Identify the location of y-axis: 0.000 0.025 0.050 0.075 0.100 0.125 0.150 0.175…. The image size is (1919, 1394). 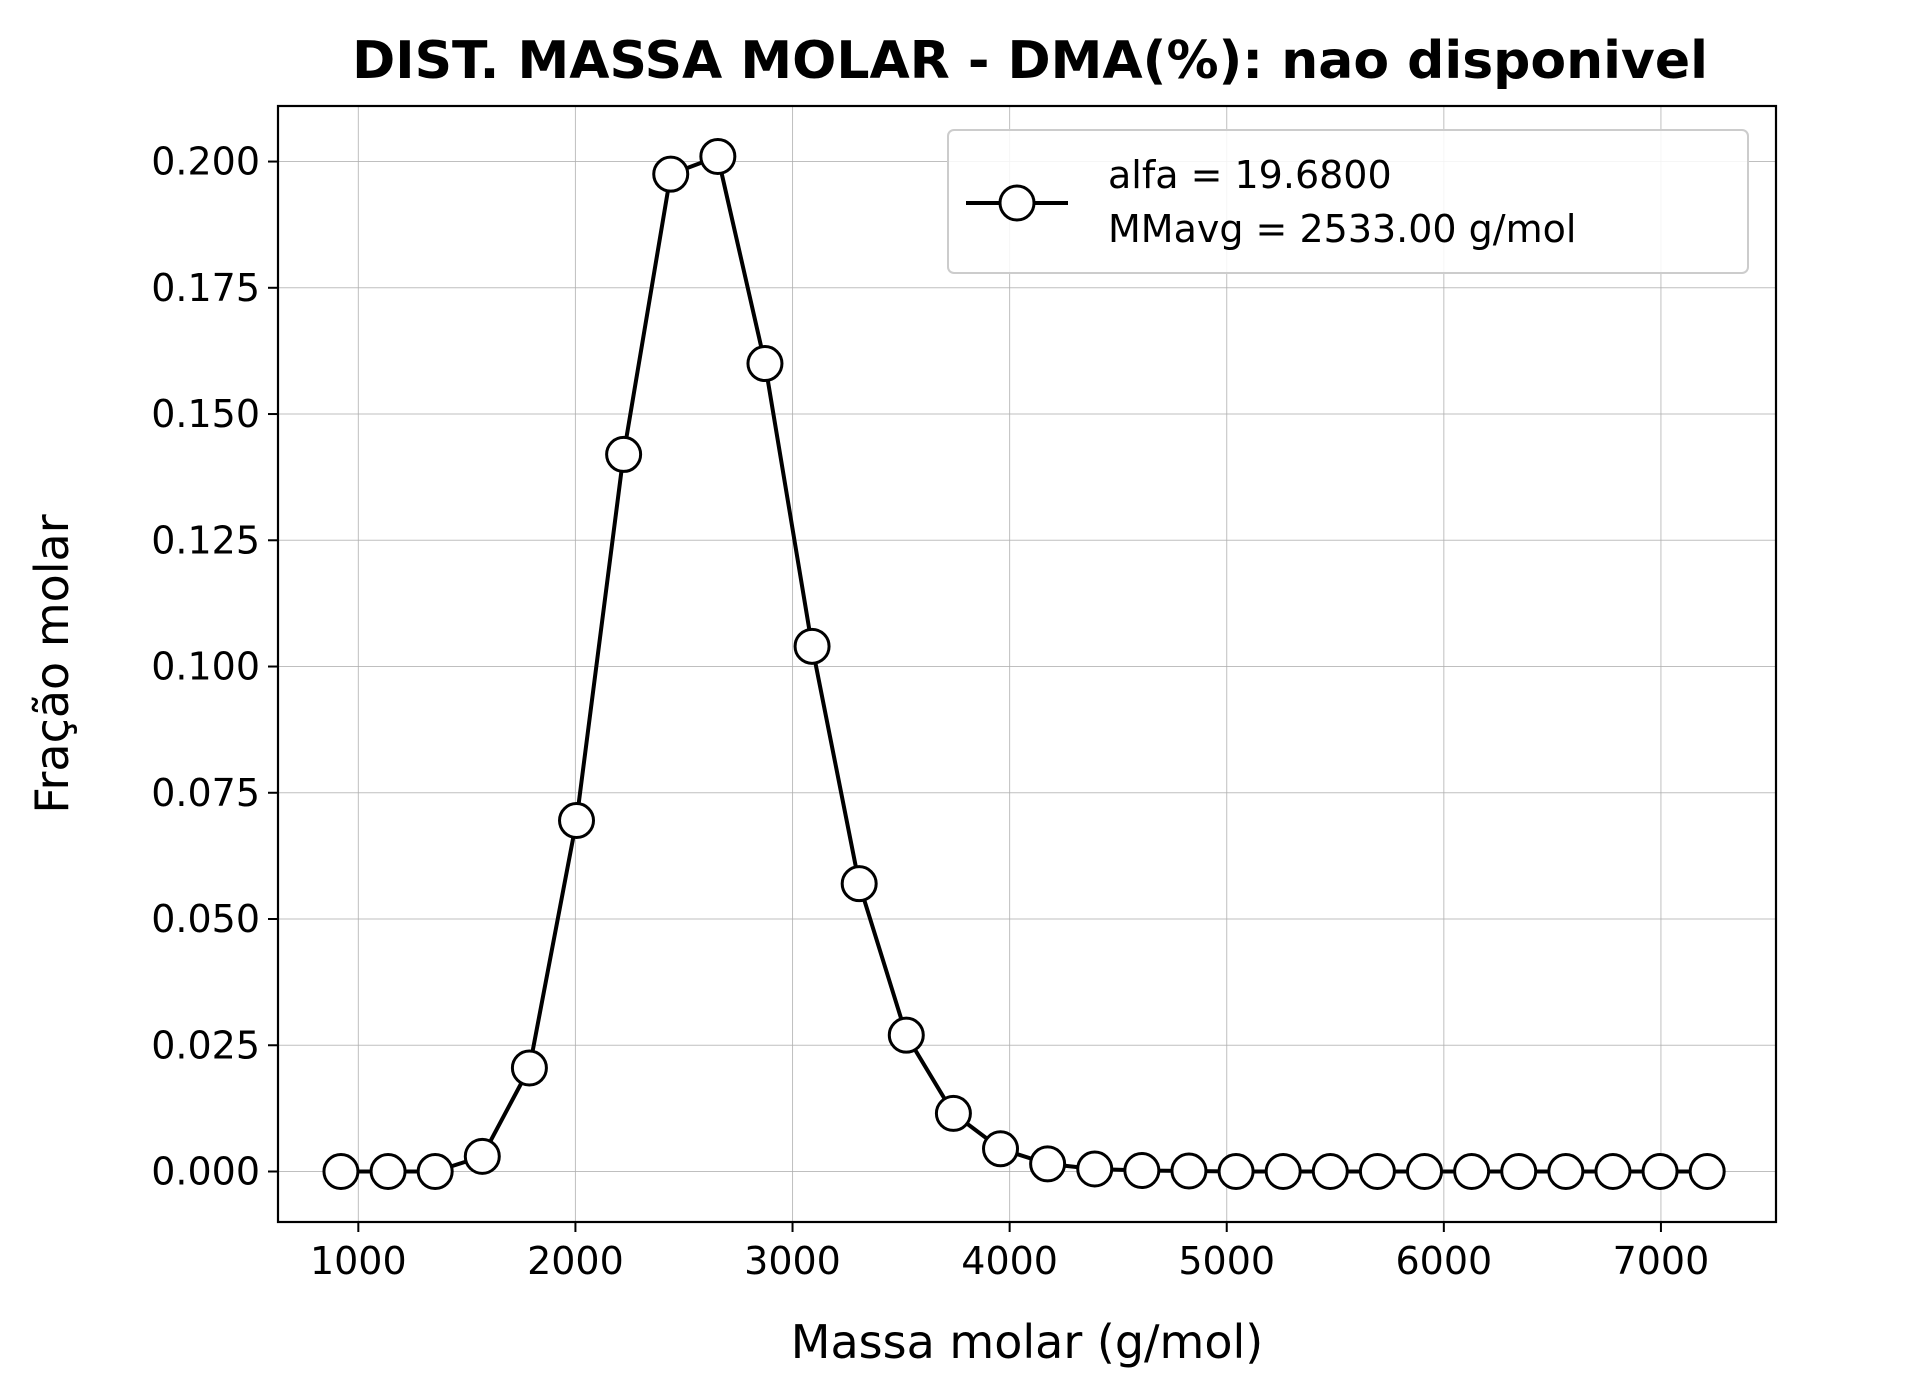
(214, 667).